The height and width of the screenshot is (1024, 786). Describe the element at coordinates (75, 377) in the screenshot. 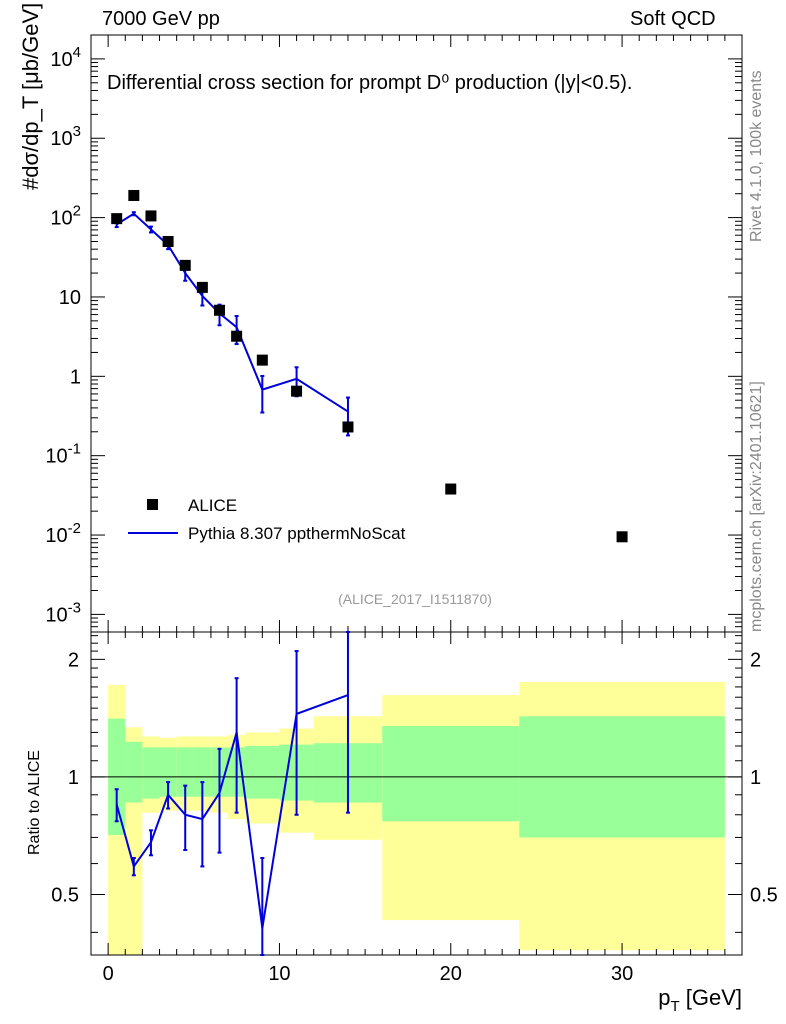

I see `y-tick-label: 1` at that location.